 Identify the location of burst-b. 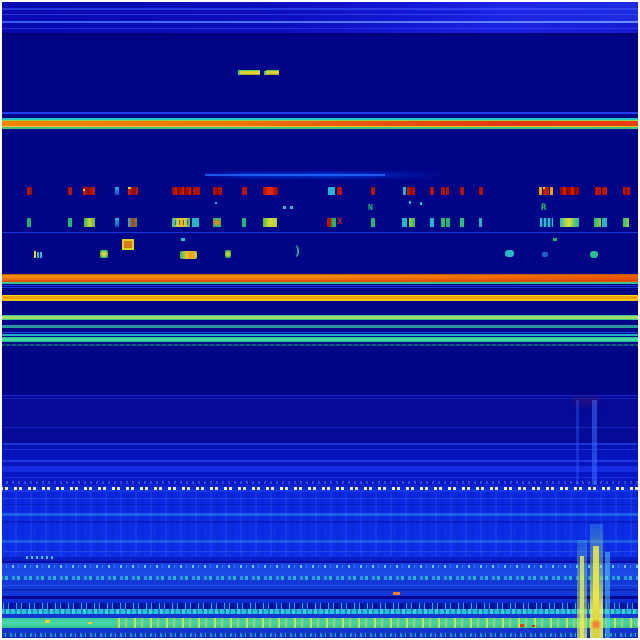
(272, 72).